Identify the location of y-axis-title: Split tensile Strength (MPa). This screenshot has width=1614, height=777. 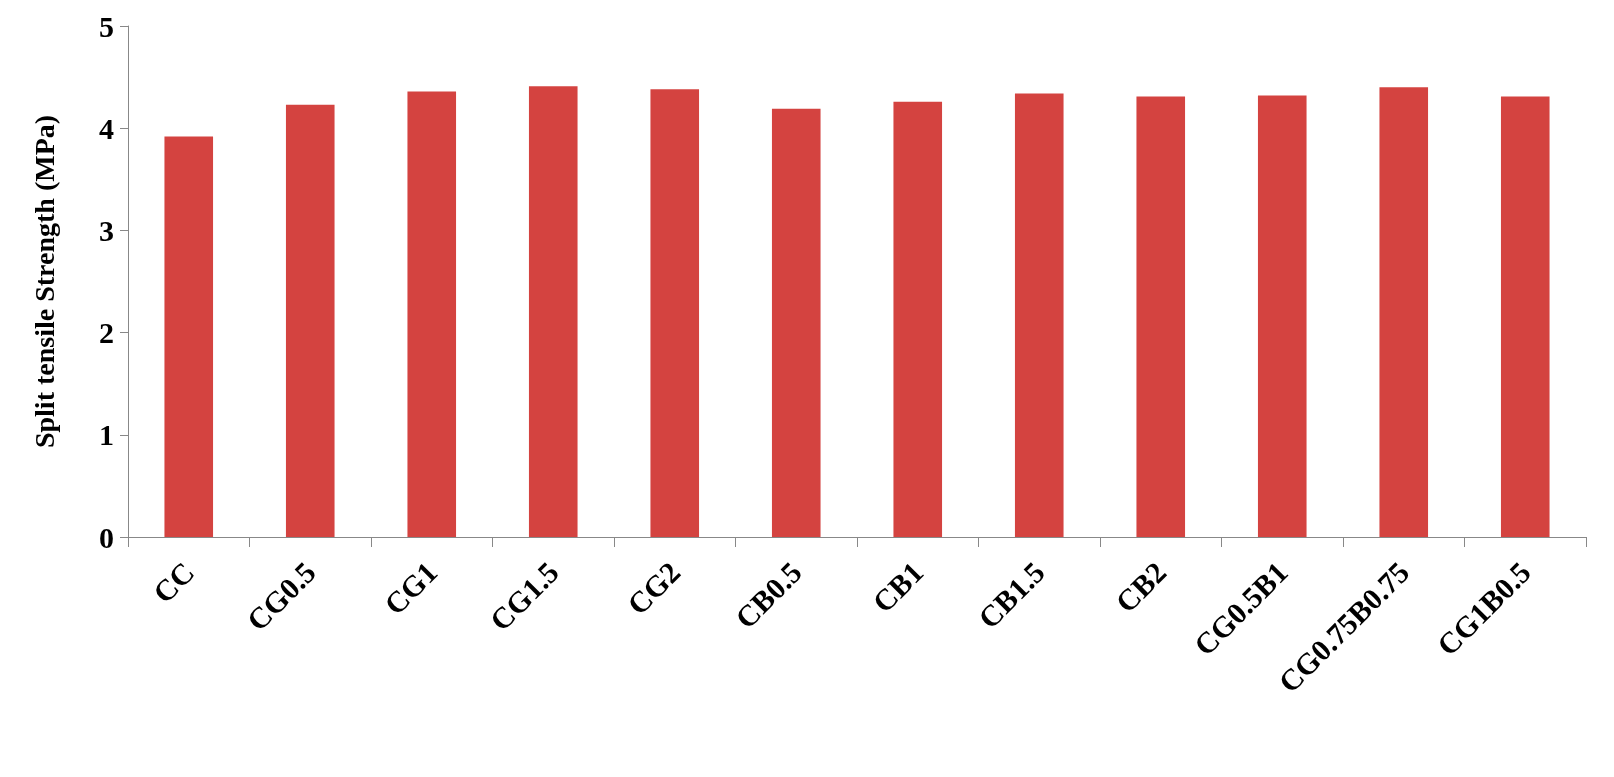
(44, 281).